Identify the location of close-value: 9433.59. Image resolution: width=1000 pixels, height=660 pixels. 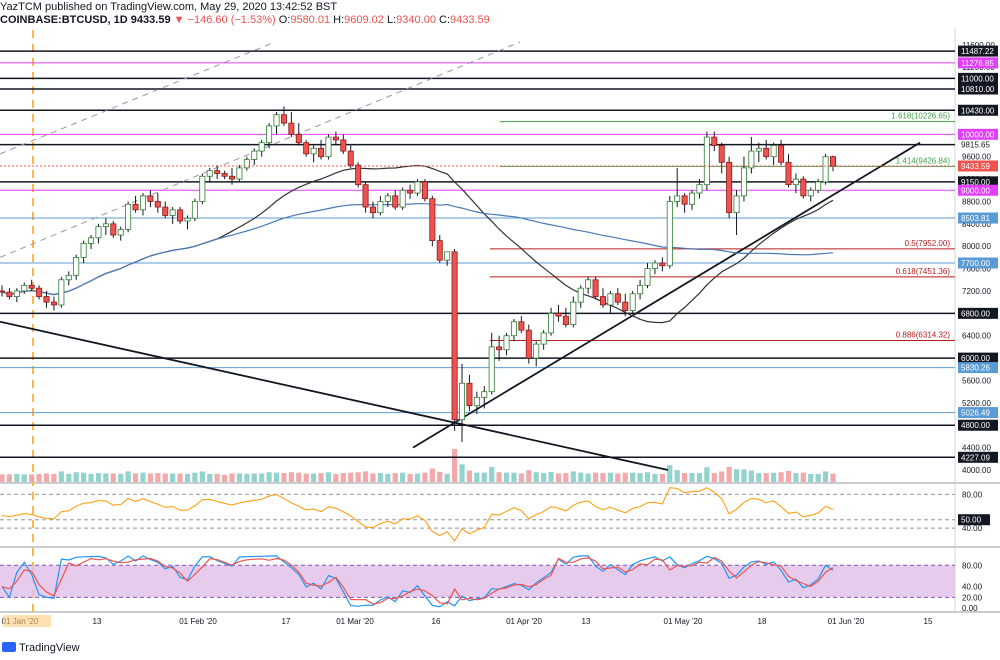
(470, 20).